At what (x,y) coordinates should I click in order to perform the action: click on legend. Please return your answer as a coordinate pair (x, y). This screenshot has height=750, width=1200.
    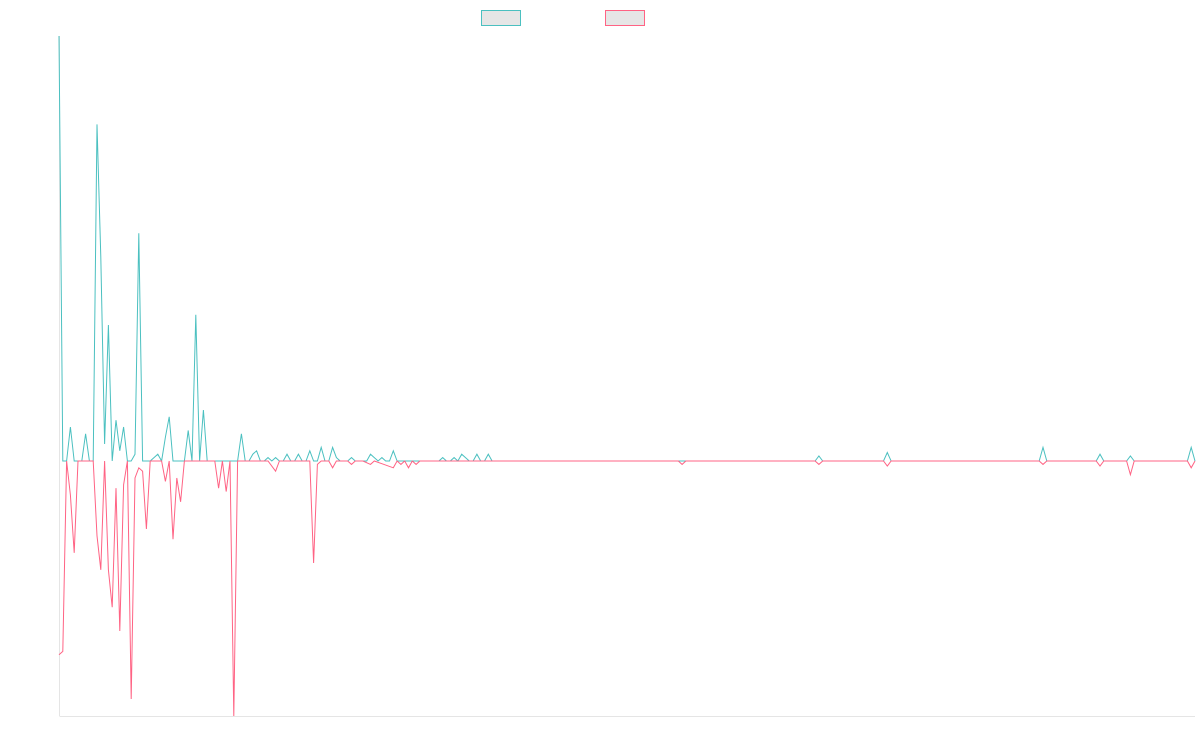
    Looking at the image, I should click on (563, 18).